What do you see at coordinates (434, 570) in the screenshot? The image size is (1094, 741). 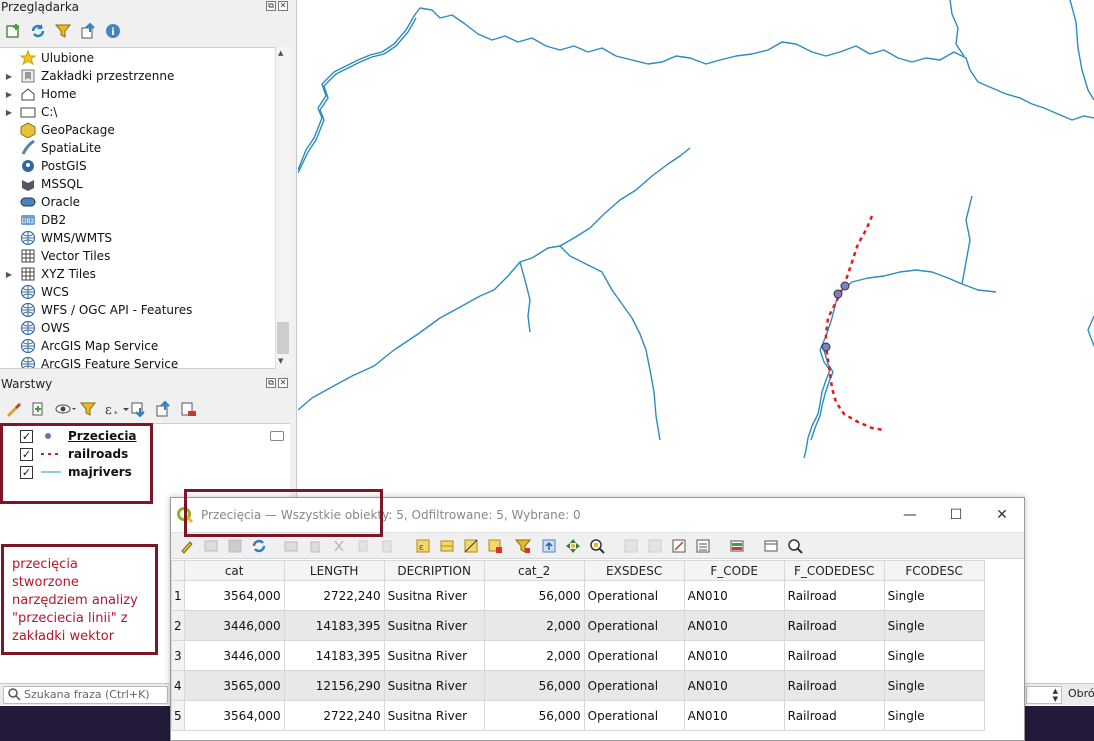 I see `column-header: DECRIPTION` at bounding box center [434, 570].